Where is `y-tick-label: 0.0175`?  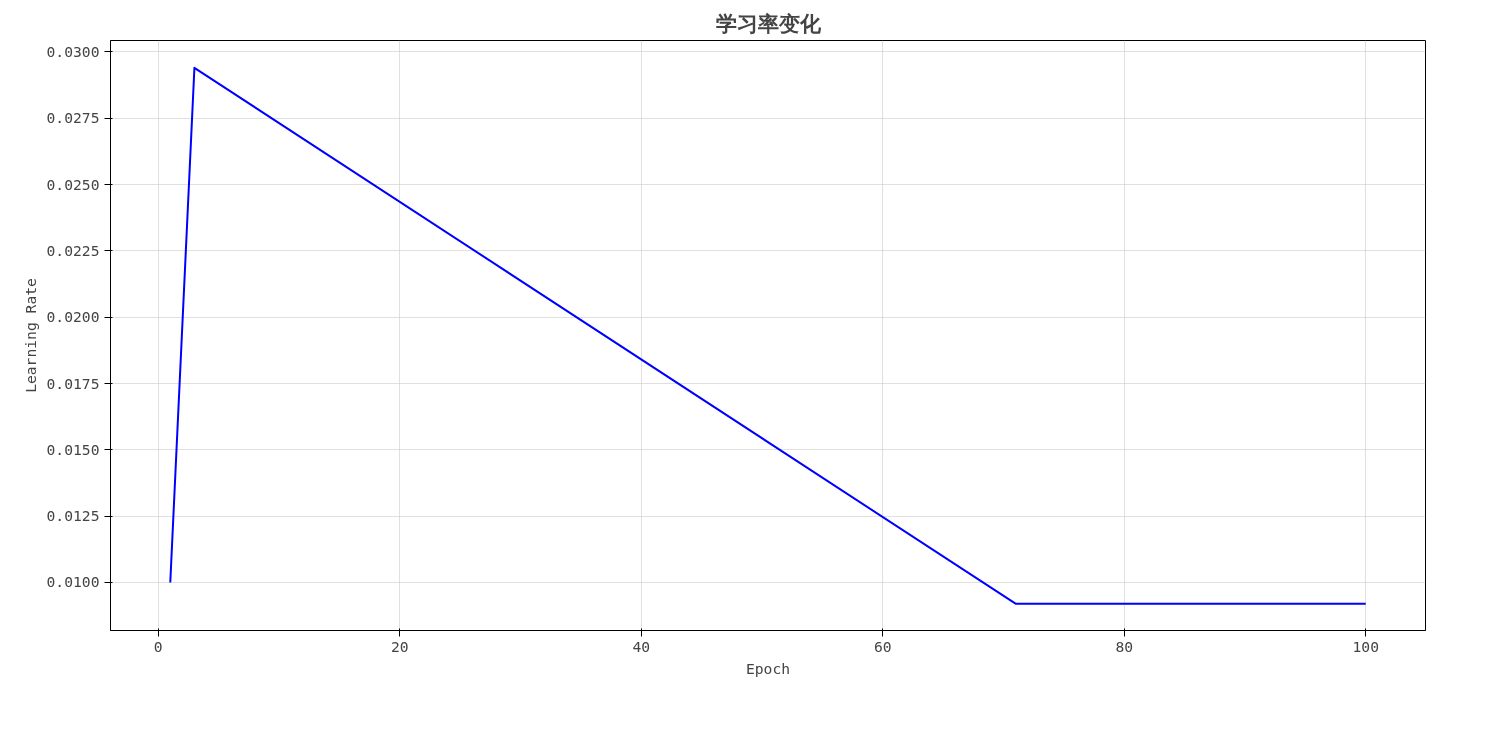
y-tick-label: 0.0175 is located at coordinates (73, 383).